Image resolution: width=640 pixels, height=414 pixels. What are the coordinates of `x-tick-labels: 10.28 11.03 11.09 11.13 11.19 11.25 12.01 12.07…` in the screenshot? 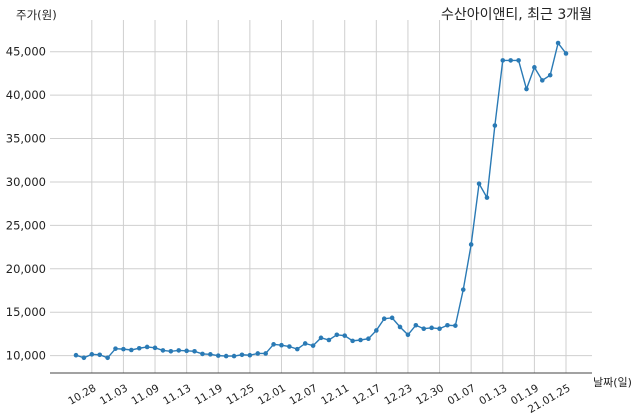 It's located at (319, 398).